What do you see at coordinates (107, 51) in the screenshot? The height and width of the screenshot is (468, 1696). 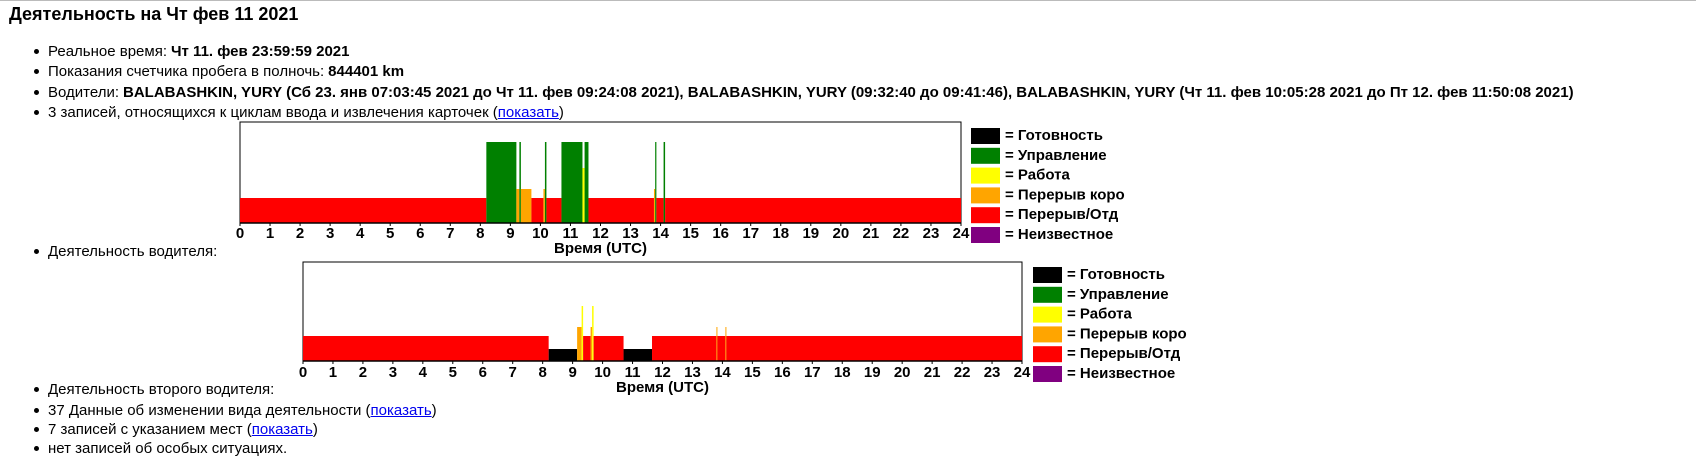 I see `item-label: Реальное время:` at bounding box center [107, 51].